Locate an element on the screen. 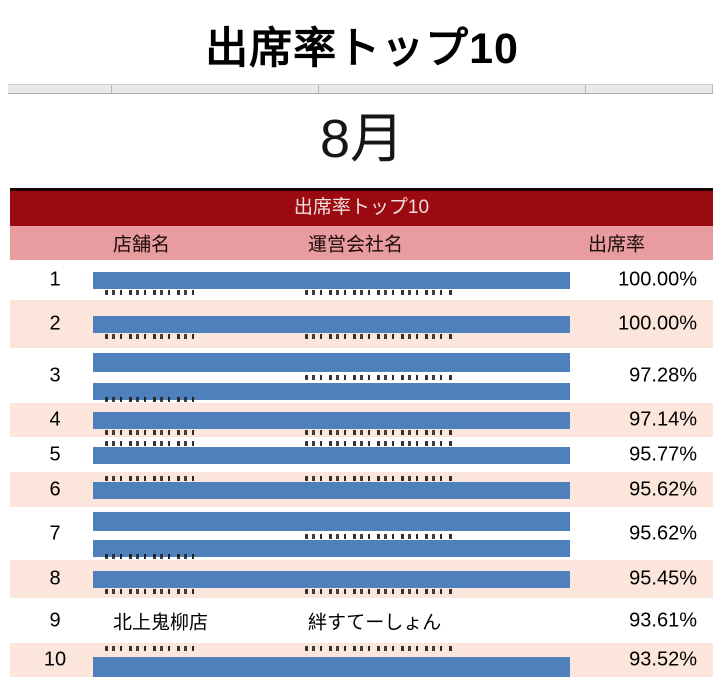 The width and height of the screenshot is (724, 677). month-heading: 8月 is located at coordinates (362, 139).